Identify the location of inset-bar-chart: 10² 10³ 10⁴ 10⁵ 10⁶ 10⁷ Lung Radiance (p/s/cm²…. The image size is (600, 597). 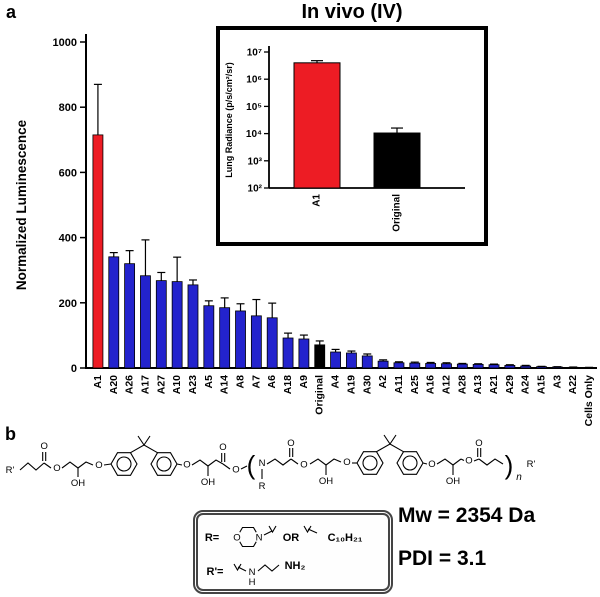
(344, 139).